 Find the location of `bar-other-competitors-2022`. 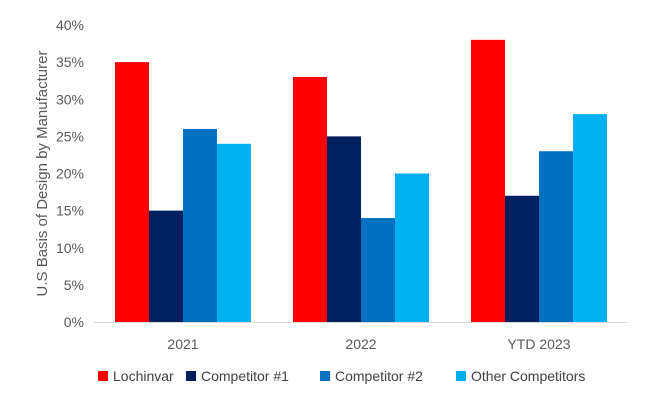

bar-other-competitors-2022 is located at coordinates (412, 247).